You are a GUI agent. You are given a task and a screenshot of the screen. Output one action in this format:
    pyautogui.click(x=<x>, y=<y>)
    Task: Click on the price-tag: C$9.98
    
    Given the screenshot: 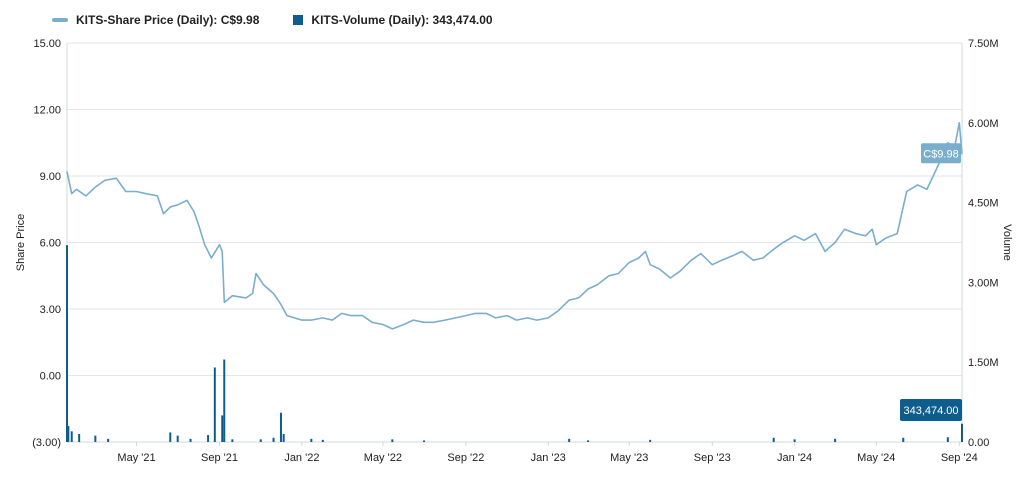 What is the action you would take?
    pyautogui.click(x=941, y=153)
    